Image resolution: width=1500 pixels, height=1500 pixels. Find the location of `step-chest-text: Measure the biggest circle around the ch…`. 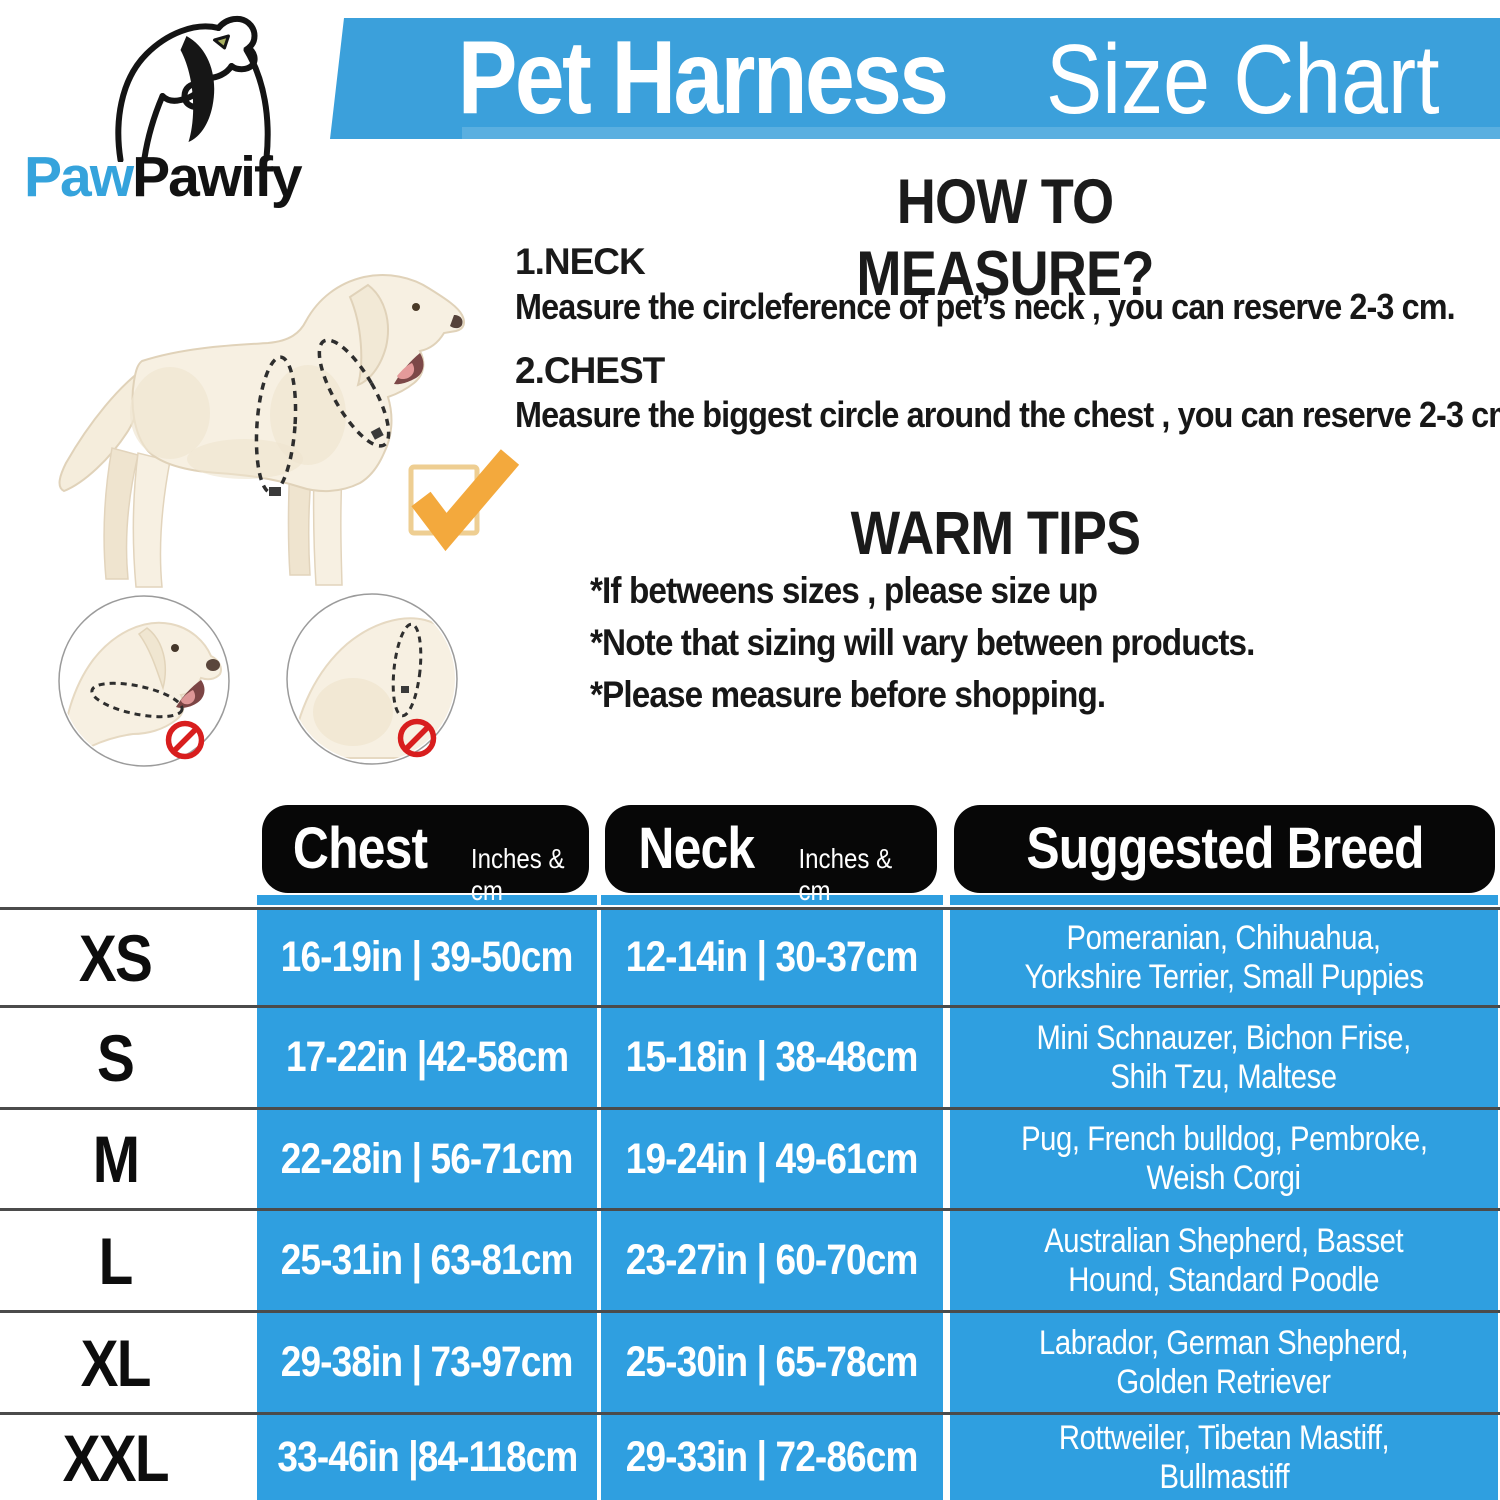

step-chest-text: Measure the biggest circle around the ch… is located at coordinates (1007, 414).